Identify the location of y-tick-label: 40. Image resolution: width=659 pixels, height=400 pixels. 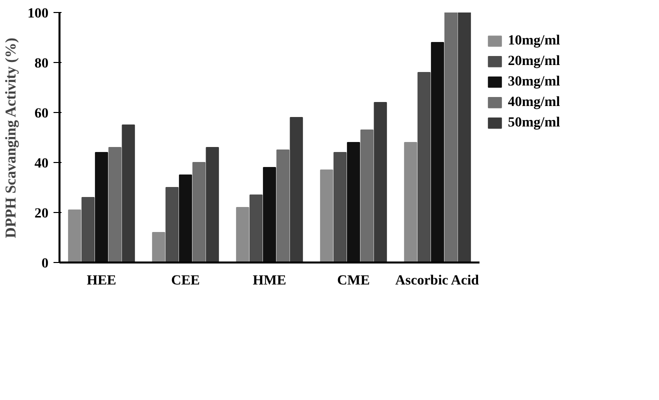
(41, 164).